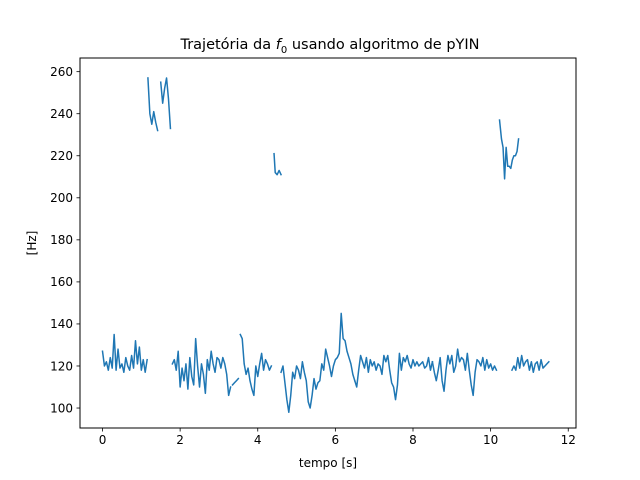 This screenshot has width=640, height=480. Describe the element at coordinates (61, 324) in the screenshot. I see `y-tick-label: 140` at that location.